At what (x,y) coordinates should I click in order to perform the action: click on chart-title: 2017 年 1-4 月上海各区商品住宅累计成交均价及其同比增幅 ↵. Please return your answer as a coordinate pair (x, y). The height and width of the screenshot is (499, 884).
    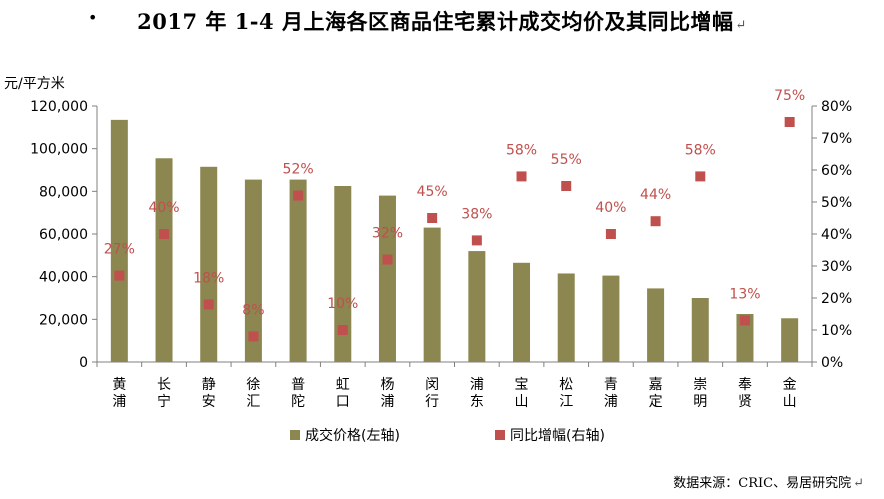
    Looking at the image, I should click on (442, 21).